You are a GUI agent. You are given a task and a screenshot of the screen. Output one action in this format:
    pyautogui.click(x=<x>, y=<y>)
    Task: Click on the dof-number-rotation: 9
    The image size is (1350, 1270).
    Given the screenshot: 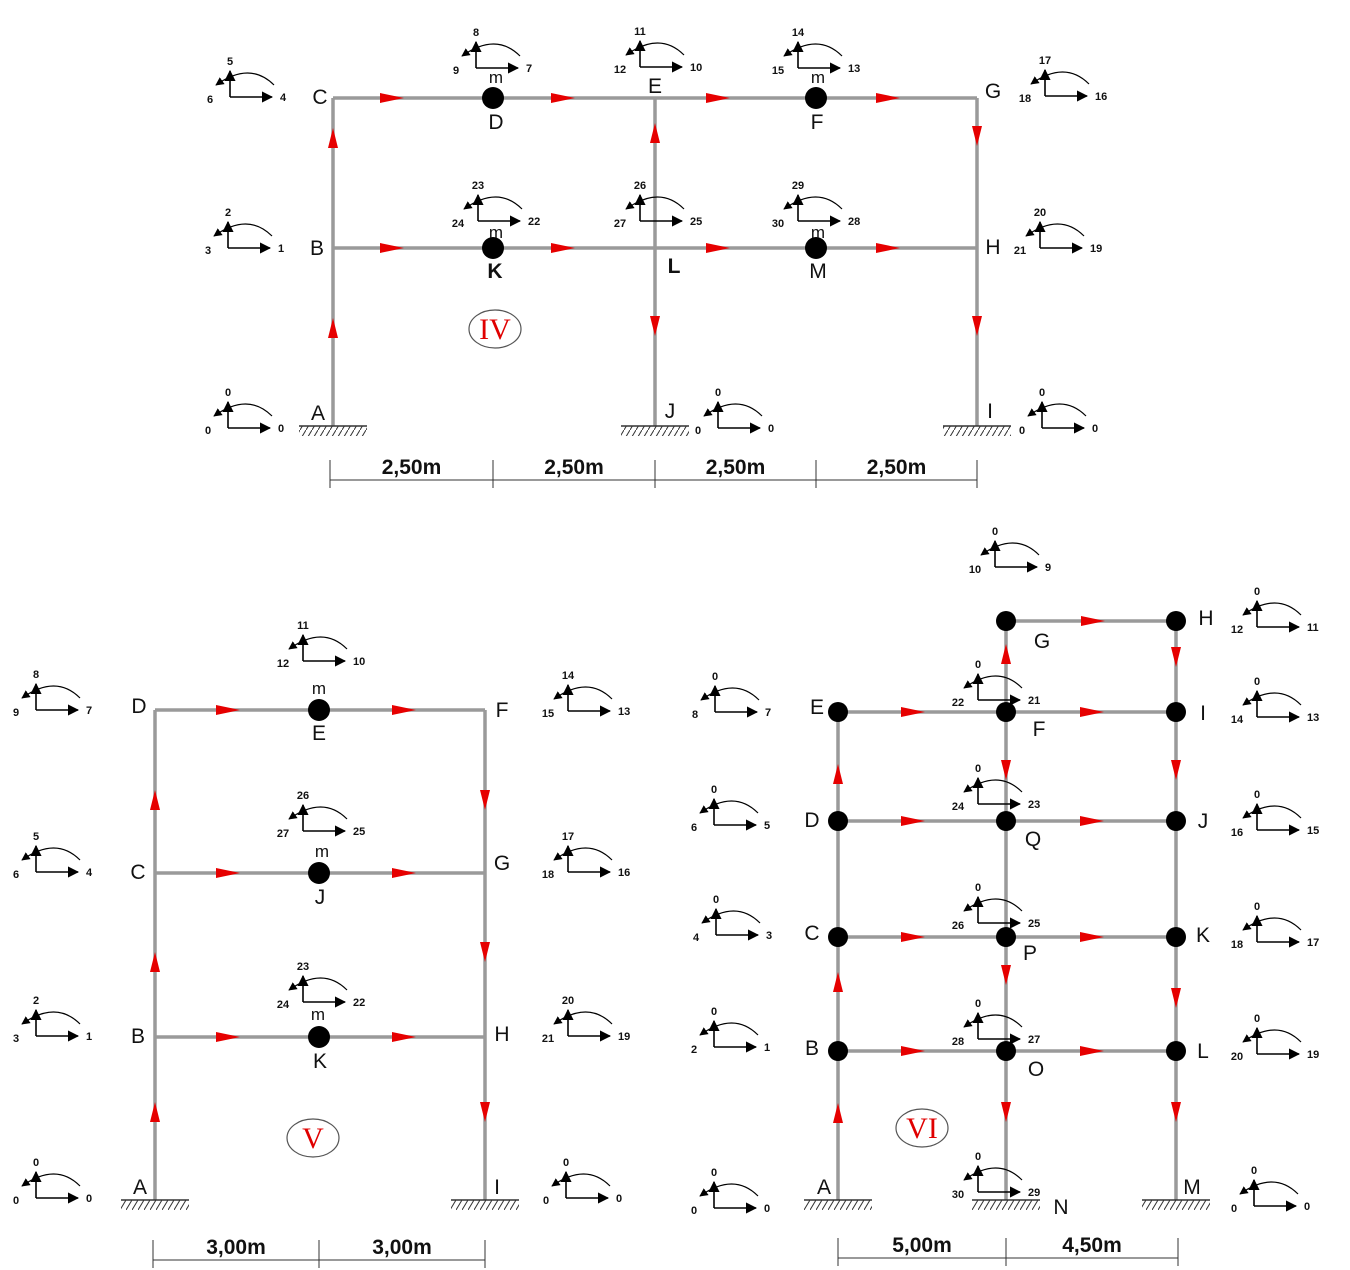 What is the action you would take?
    pyautogui.click(x=456, y=71)
    